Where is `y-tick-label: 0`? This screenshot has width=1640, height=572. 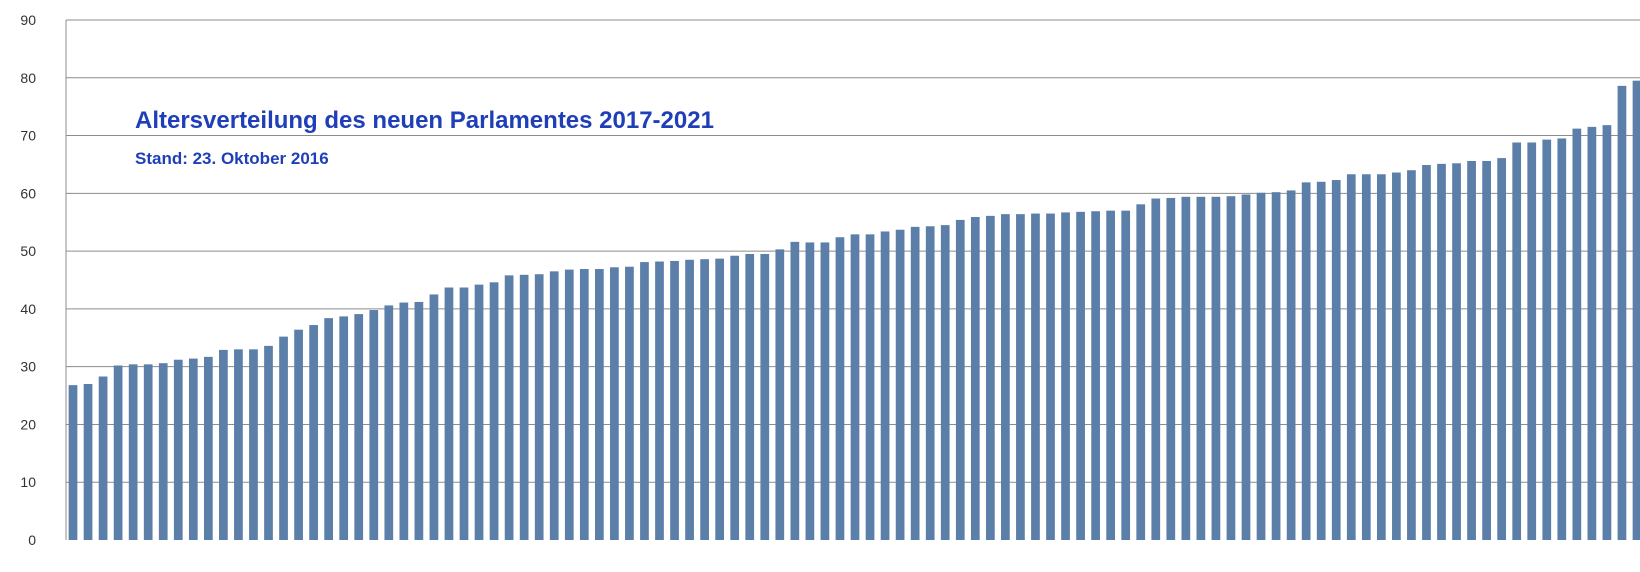 y-tick-label: 0 is located at coordinates (32, 540).